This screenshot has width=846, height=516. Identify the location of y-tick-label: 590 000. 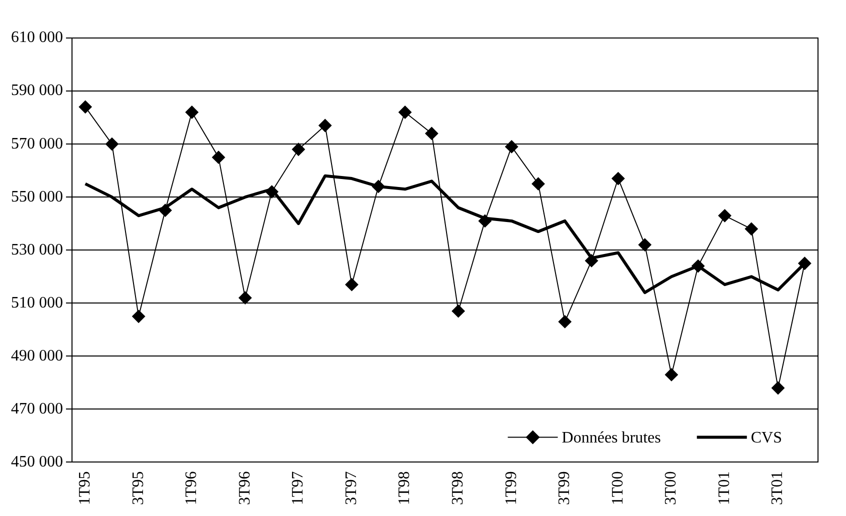
(37, 91).